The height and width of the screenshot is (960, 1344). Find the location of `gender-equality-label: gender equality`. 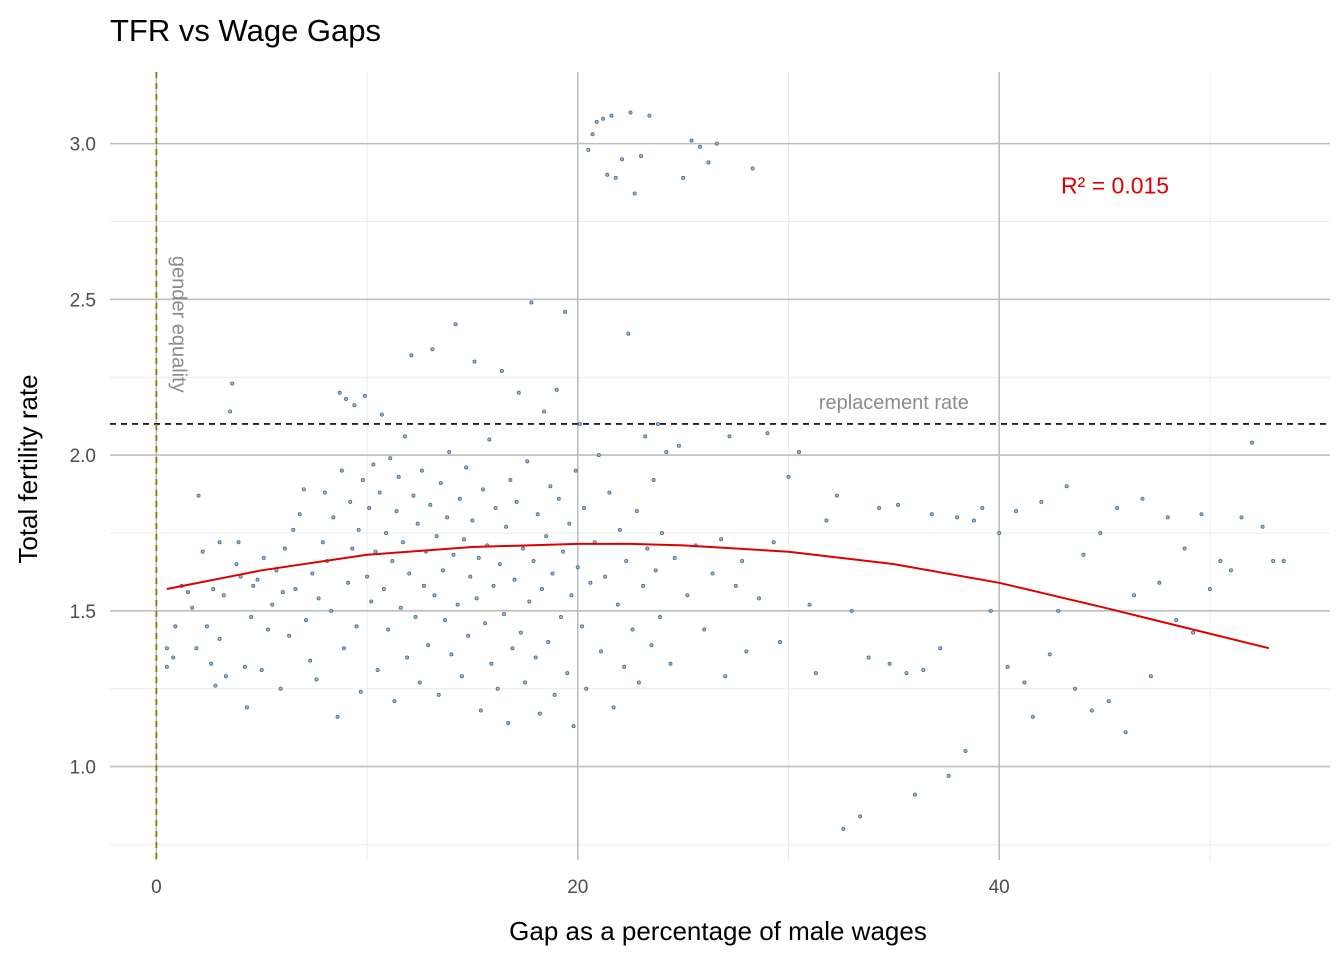

gender-equality-label: gender equality is located at coordinates (178, 324).